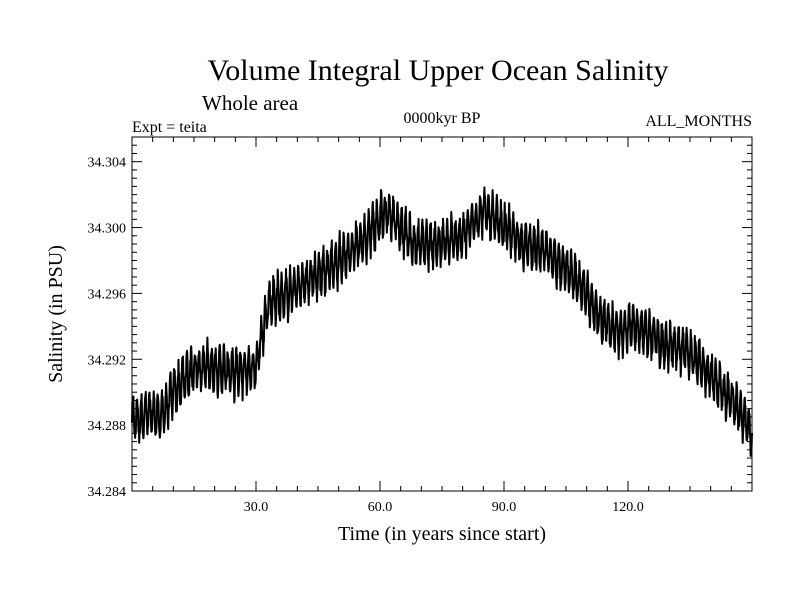 This screenshot has height=600, width=800. I want to click on chart-title: Volume Integral Upper Ocean Salinity, so click(438, 70).